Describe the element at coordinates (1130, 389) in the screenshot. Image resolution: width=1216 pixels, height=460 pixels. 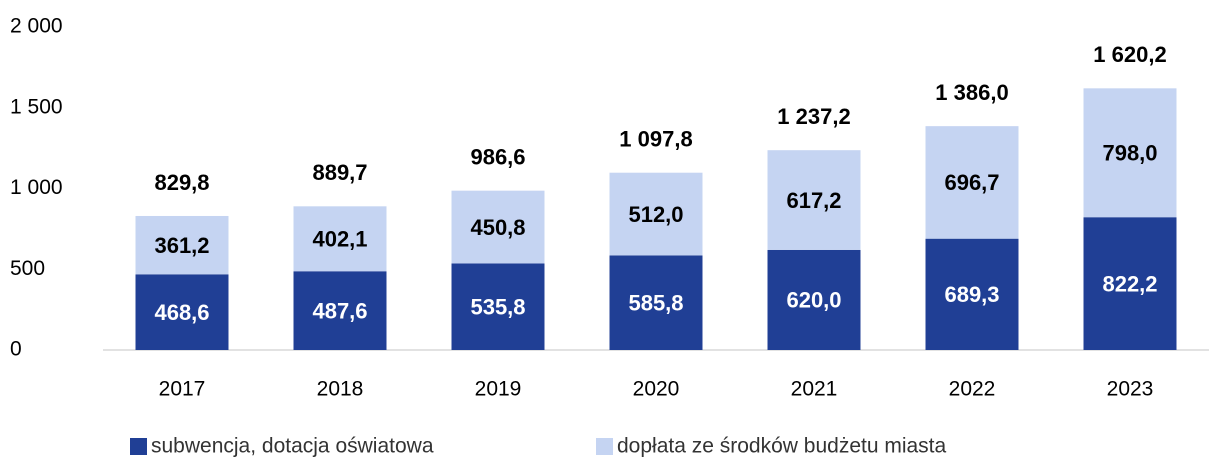
I see `x-tick-label: 2023` at that location.